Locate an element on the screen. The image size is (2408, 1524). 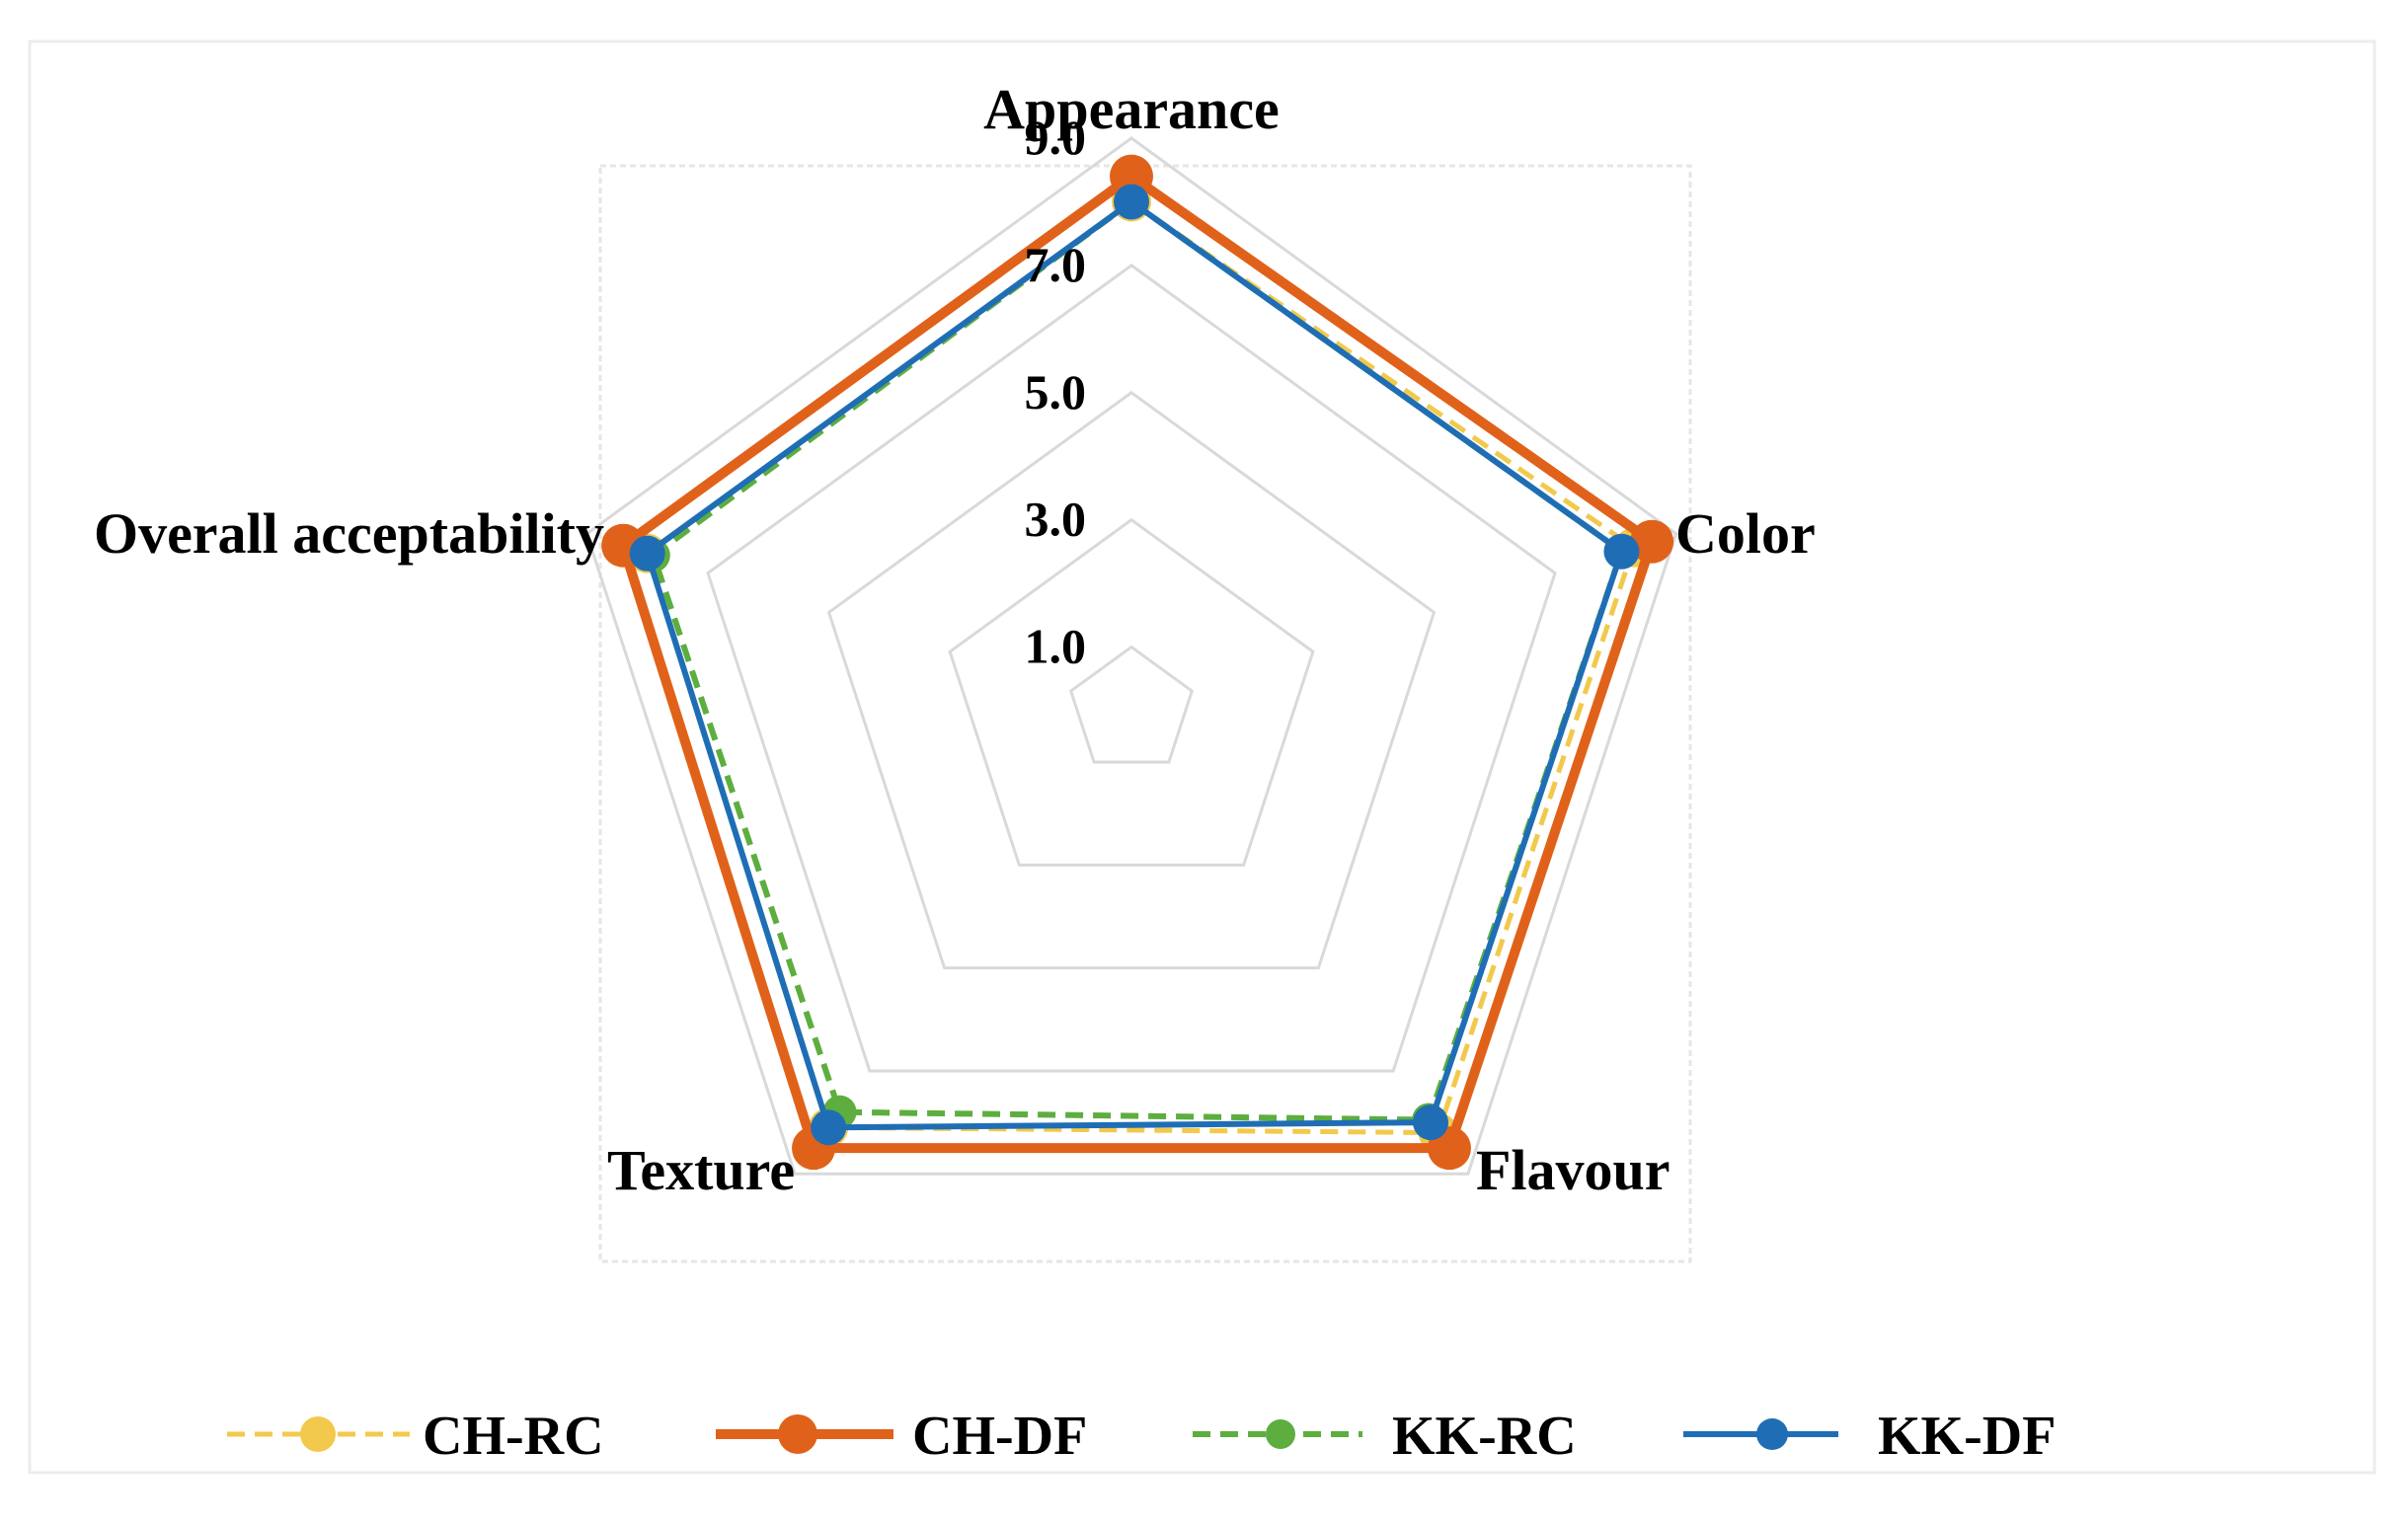
tick-label: 9.0 is located at coordinates (1056, 137).